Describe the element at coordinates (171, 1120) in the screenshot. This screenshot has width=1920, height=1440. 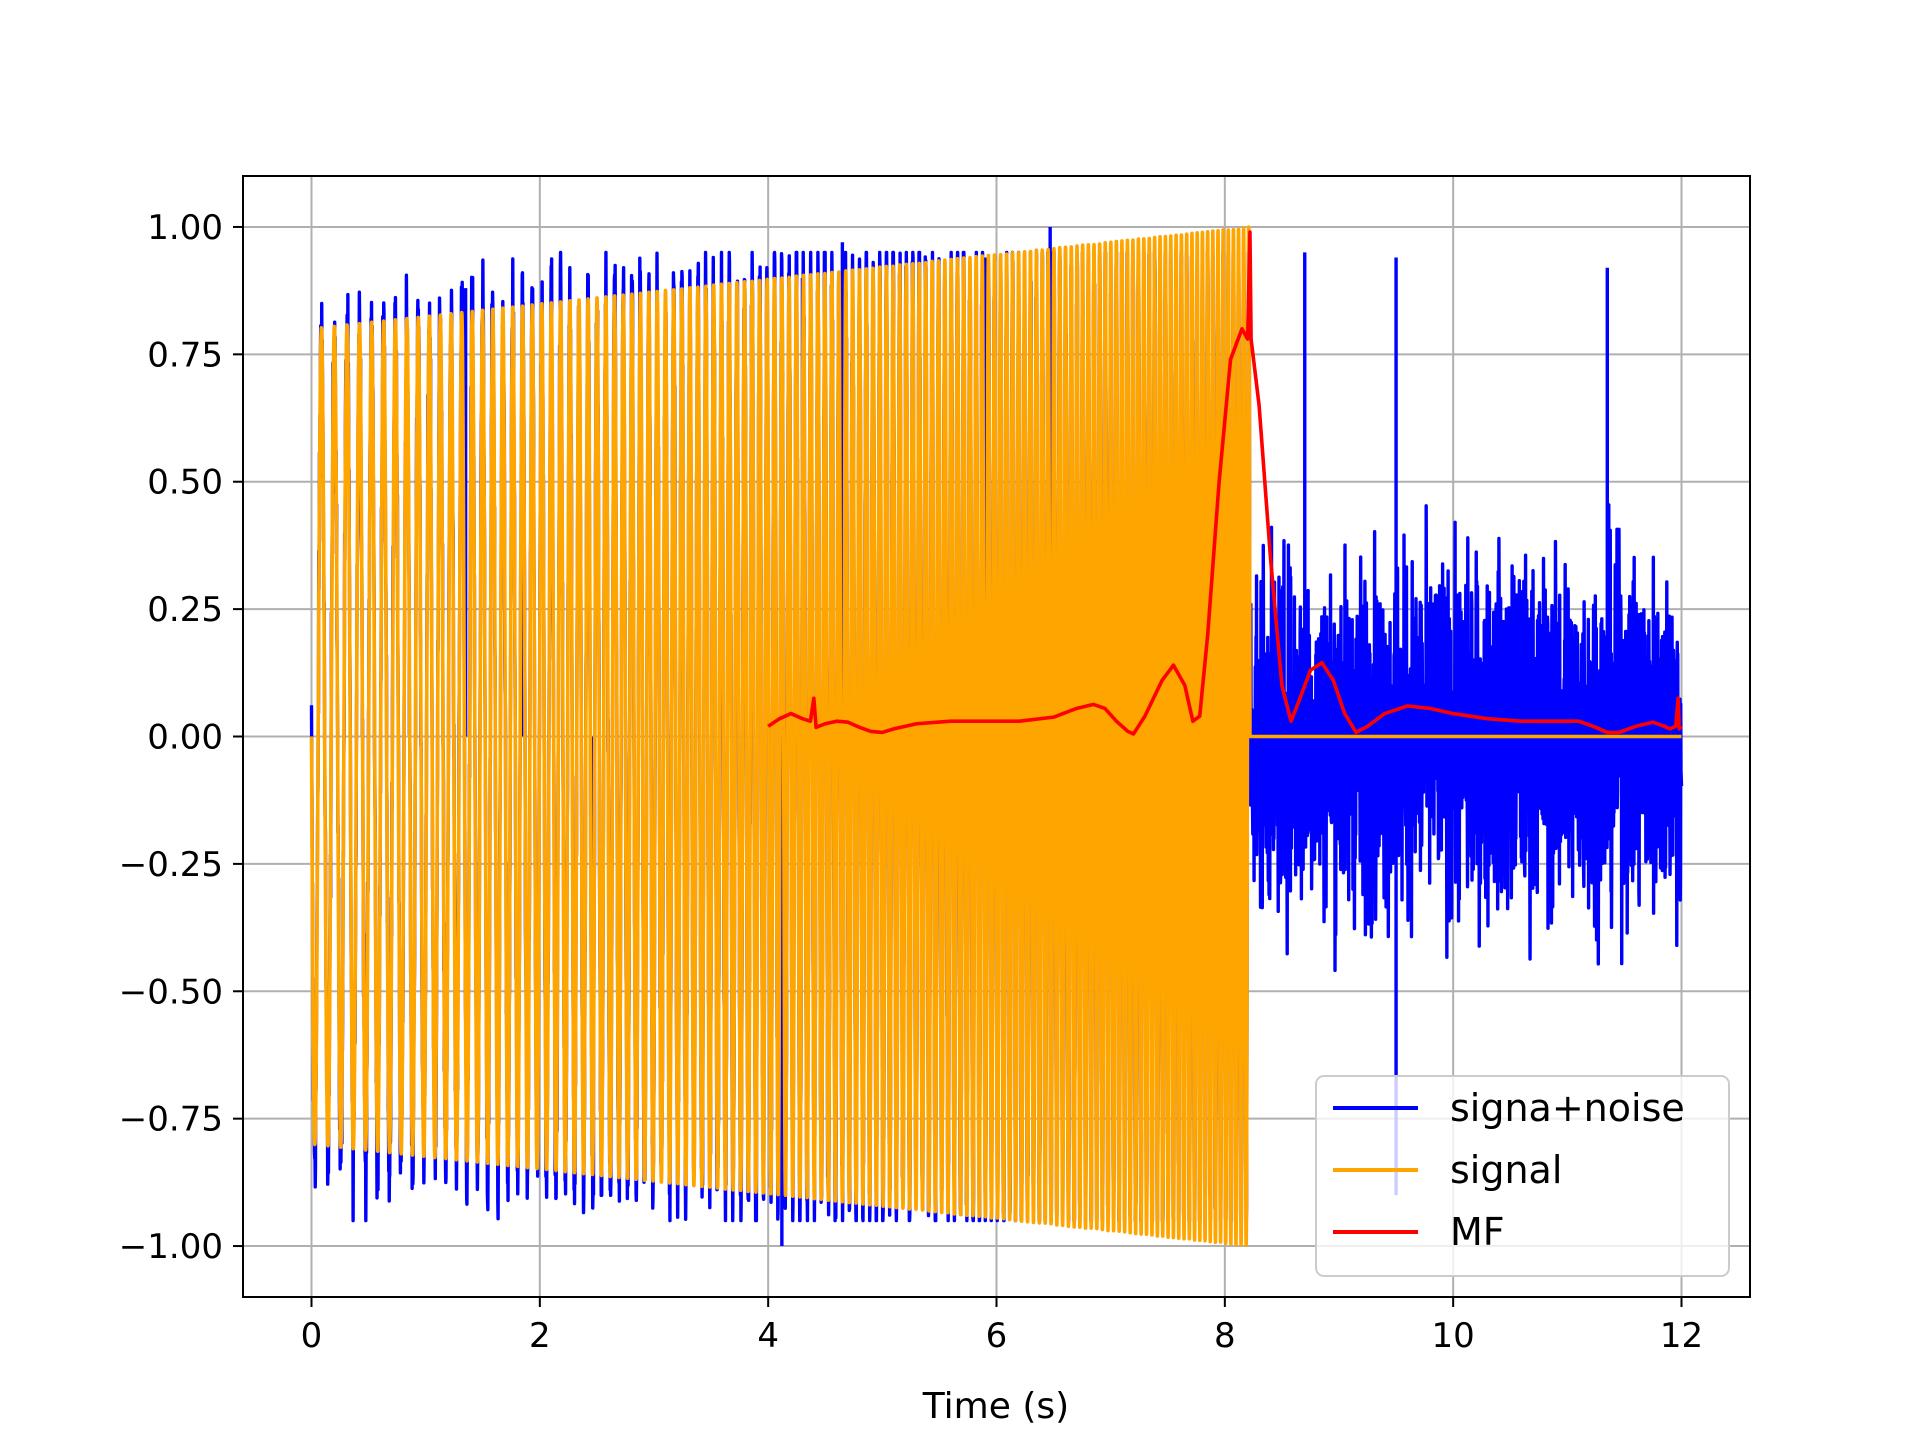
I see `y-tick-label: −0.75` at that location.